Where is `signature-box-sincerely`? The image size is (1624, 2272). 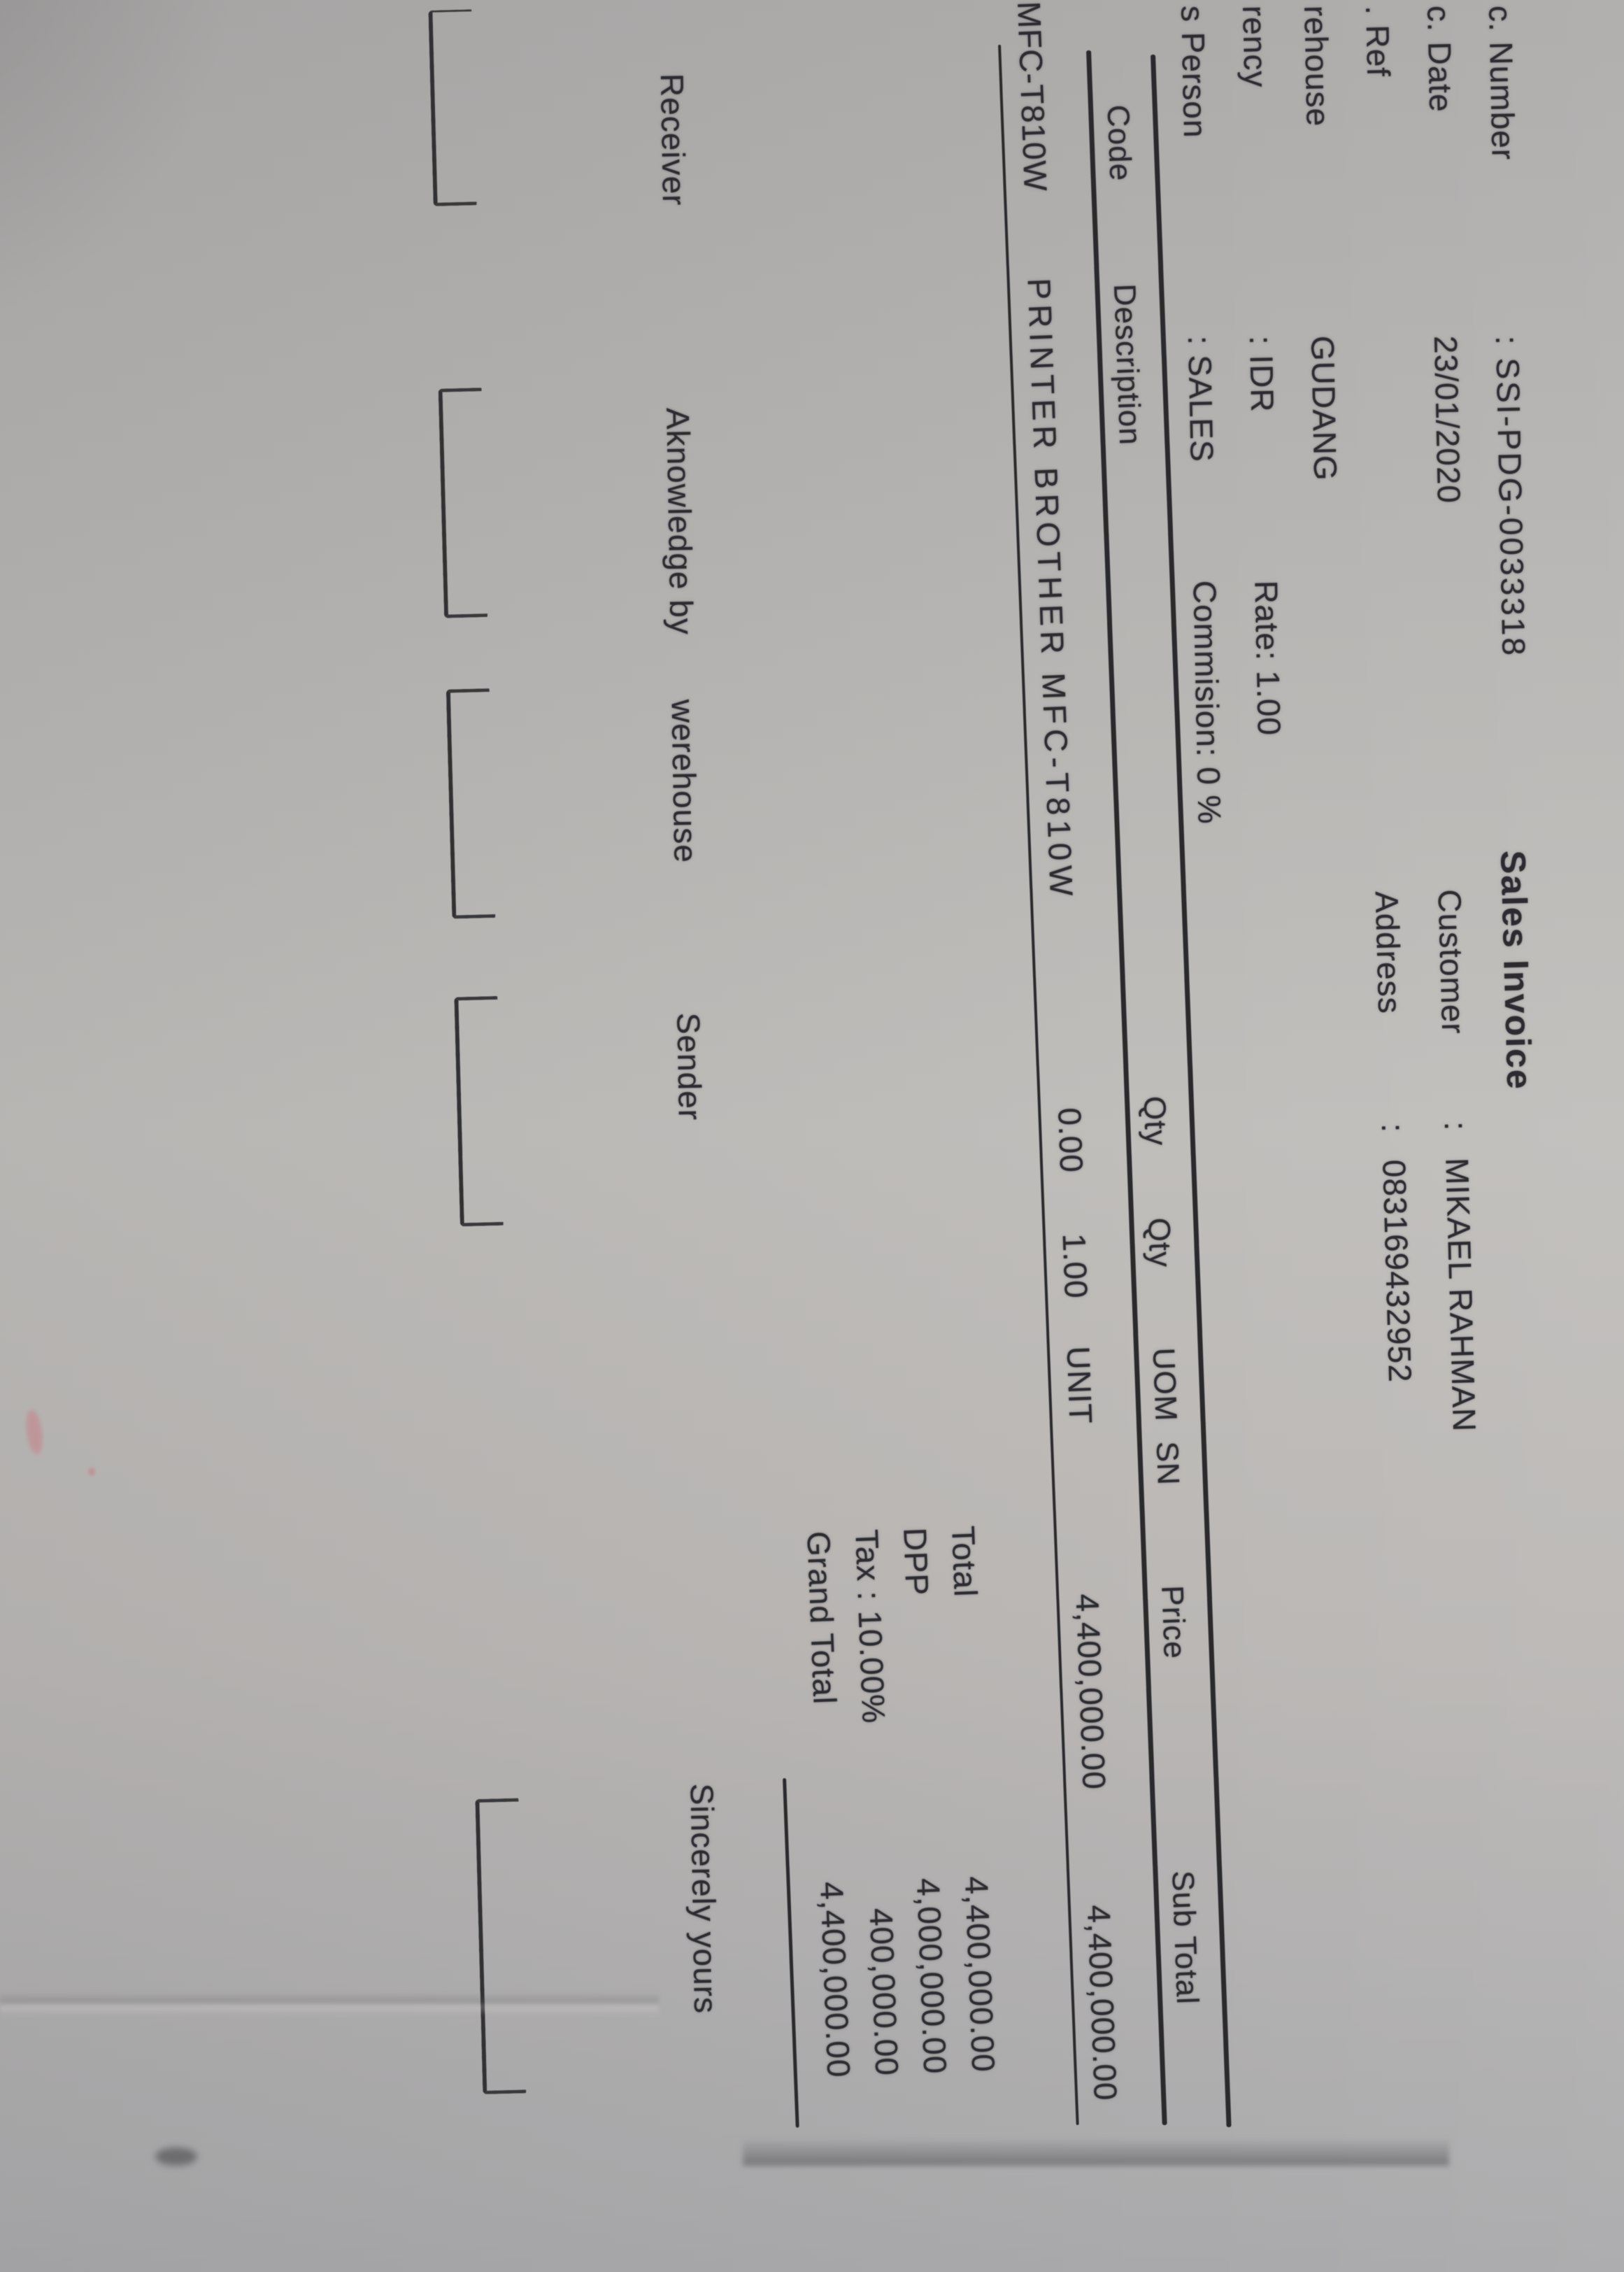 signature-box-sincerely is located at coordinates (501, 1946).